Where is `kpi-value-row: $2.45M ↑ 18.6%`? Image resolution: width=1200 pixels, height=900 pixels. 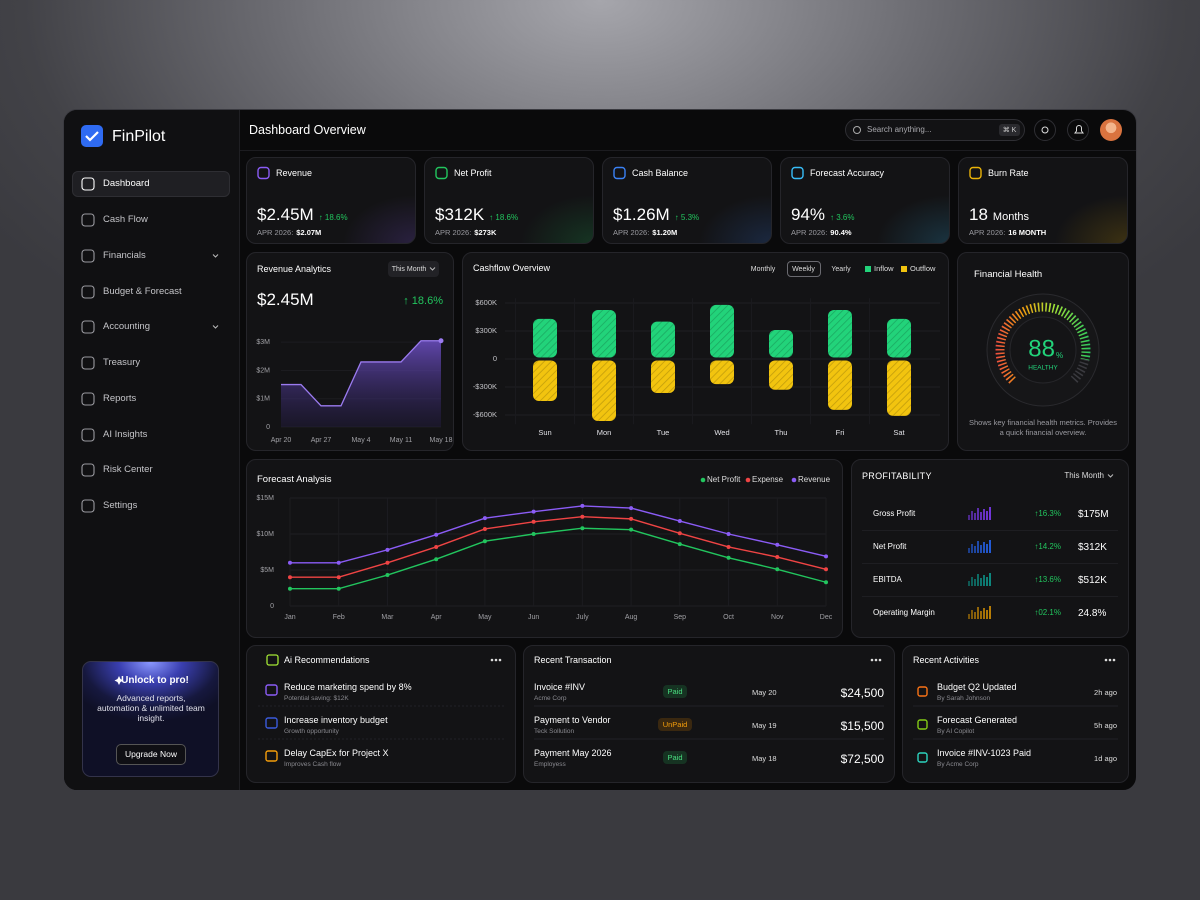 kpi-value-row: $2.45M ↑ 18.6% is located at coordinates (302, 215).